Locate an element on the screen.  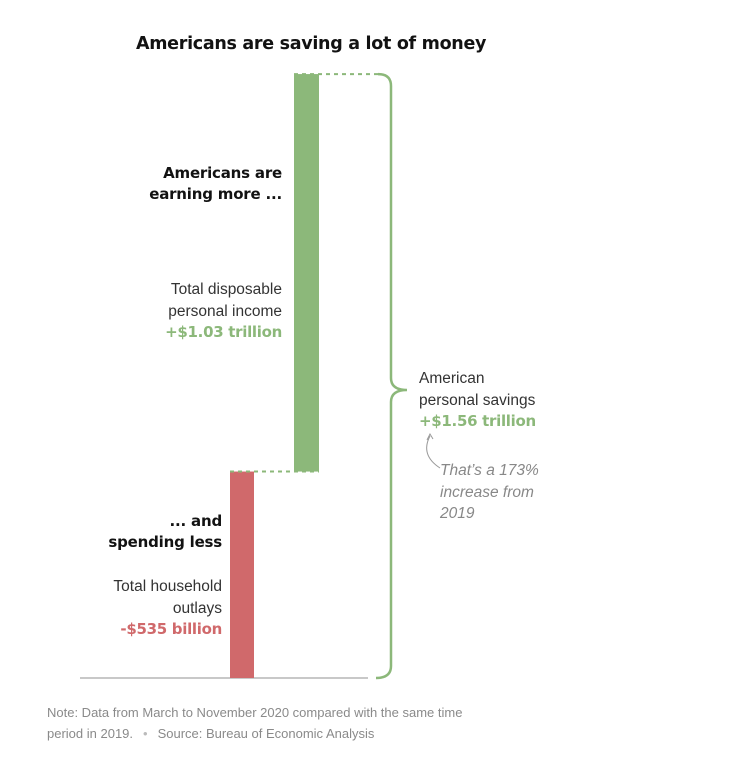
chart-title: Americans are saving a lot of money is located at coordinates (311, 44).